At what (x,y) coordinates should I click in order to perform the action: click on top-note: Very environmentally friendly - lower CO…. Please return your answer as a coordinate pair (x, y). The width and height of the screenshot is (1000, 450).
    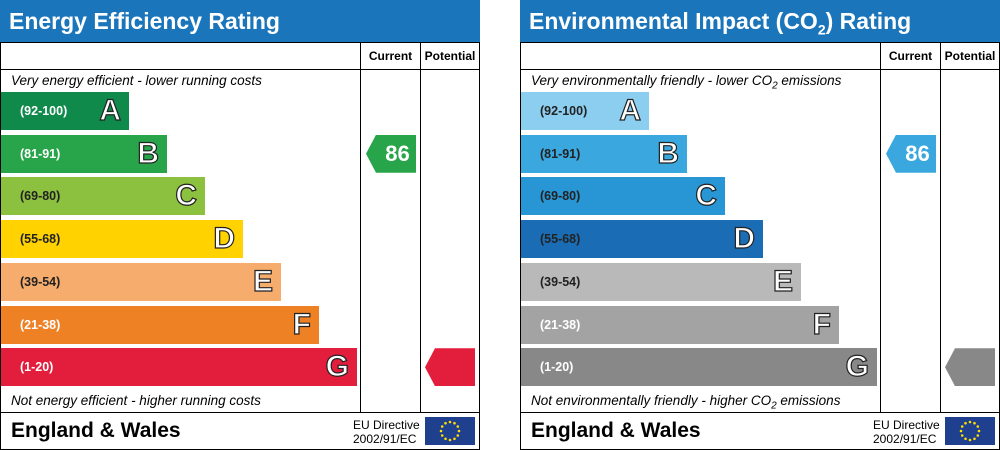
    Looking at the image, I should click on (686, 82).